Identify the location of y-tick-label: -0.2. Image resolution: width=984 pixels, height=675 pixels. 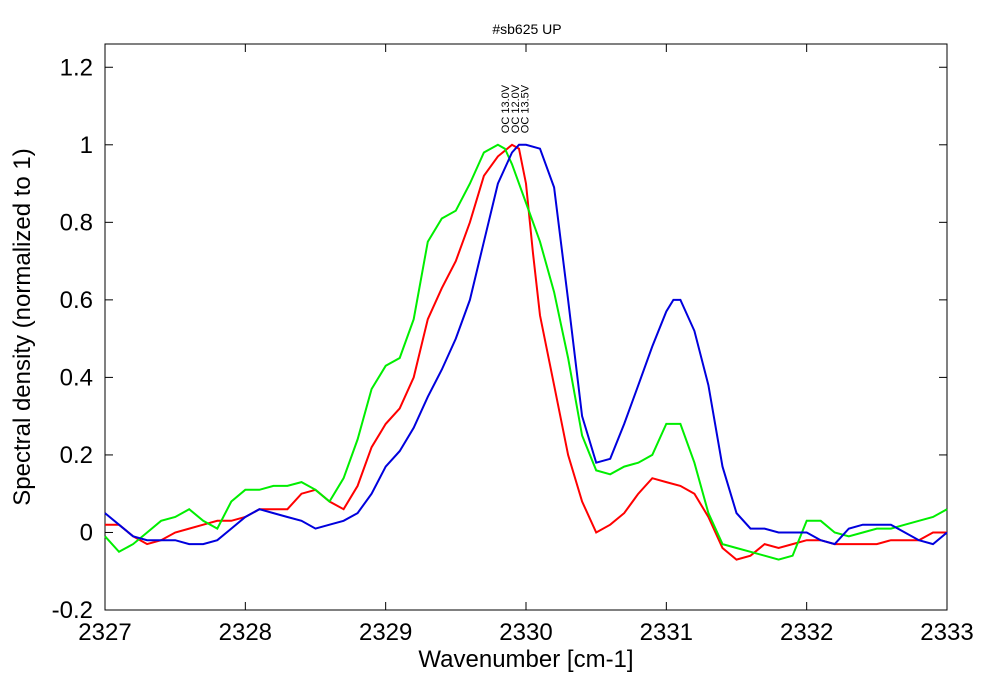
(72, 610).